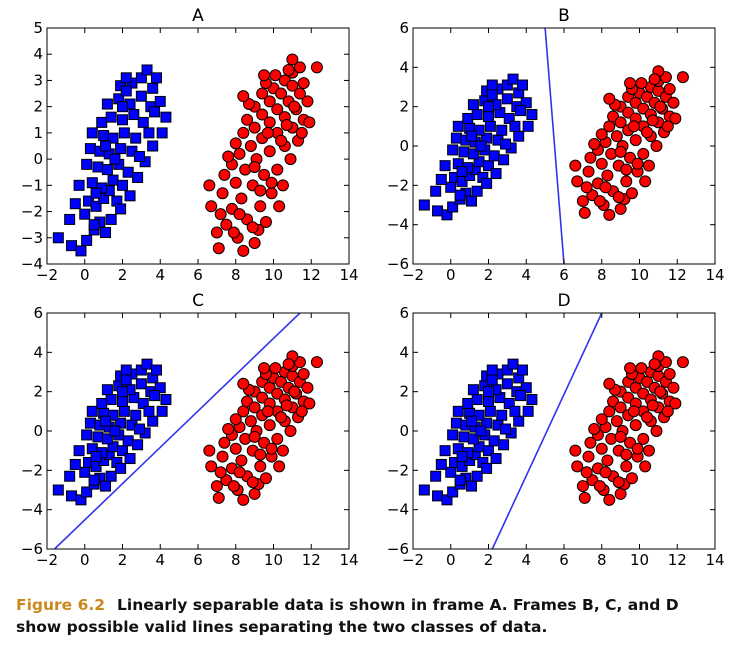  I want to click on x-tick-label: −2, so click(413, 275).